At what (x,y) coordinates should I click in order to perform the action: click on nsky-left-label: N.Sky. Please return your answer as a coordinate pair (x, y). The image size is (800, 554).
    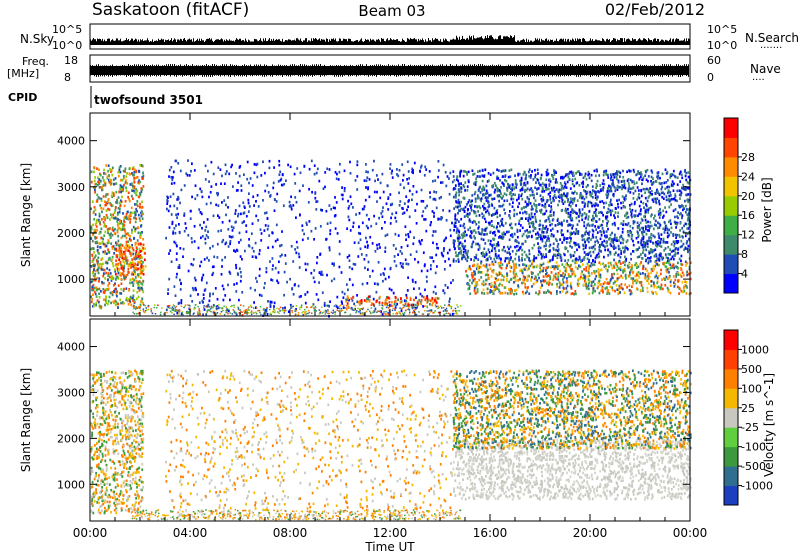
    Looking at the image, I should click on (37, 39).